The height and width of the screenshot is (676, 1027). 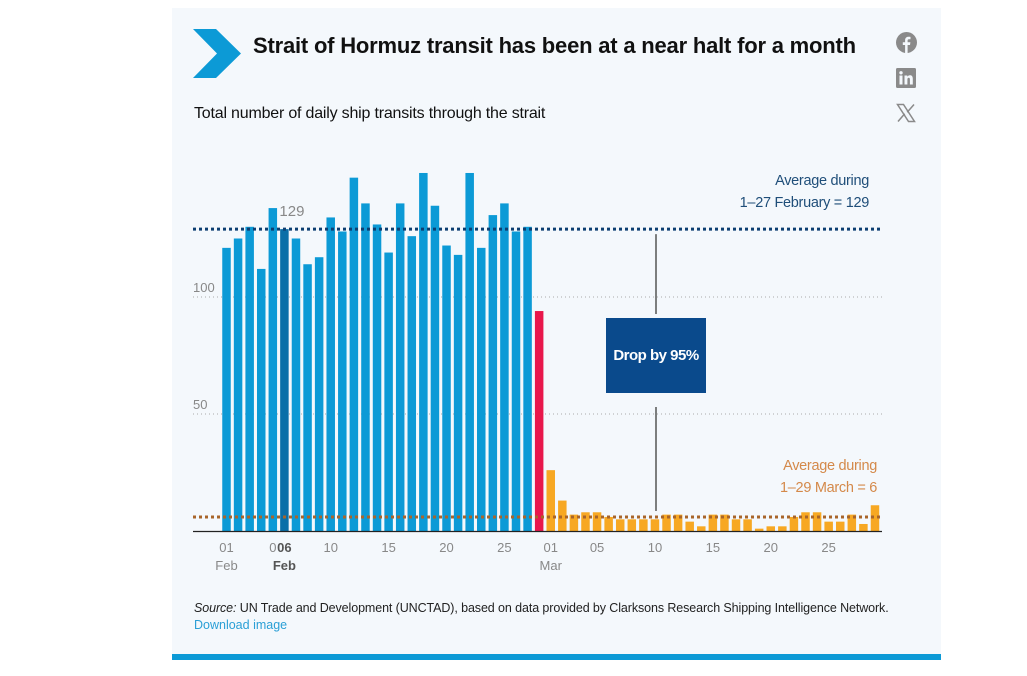 I want to click on bar-07-mar, so click(x=620, y=525).